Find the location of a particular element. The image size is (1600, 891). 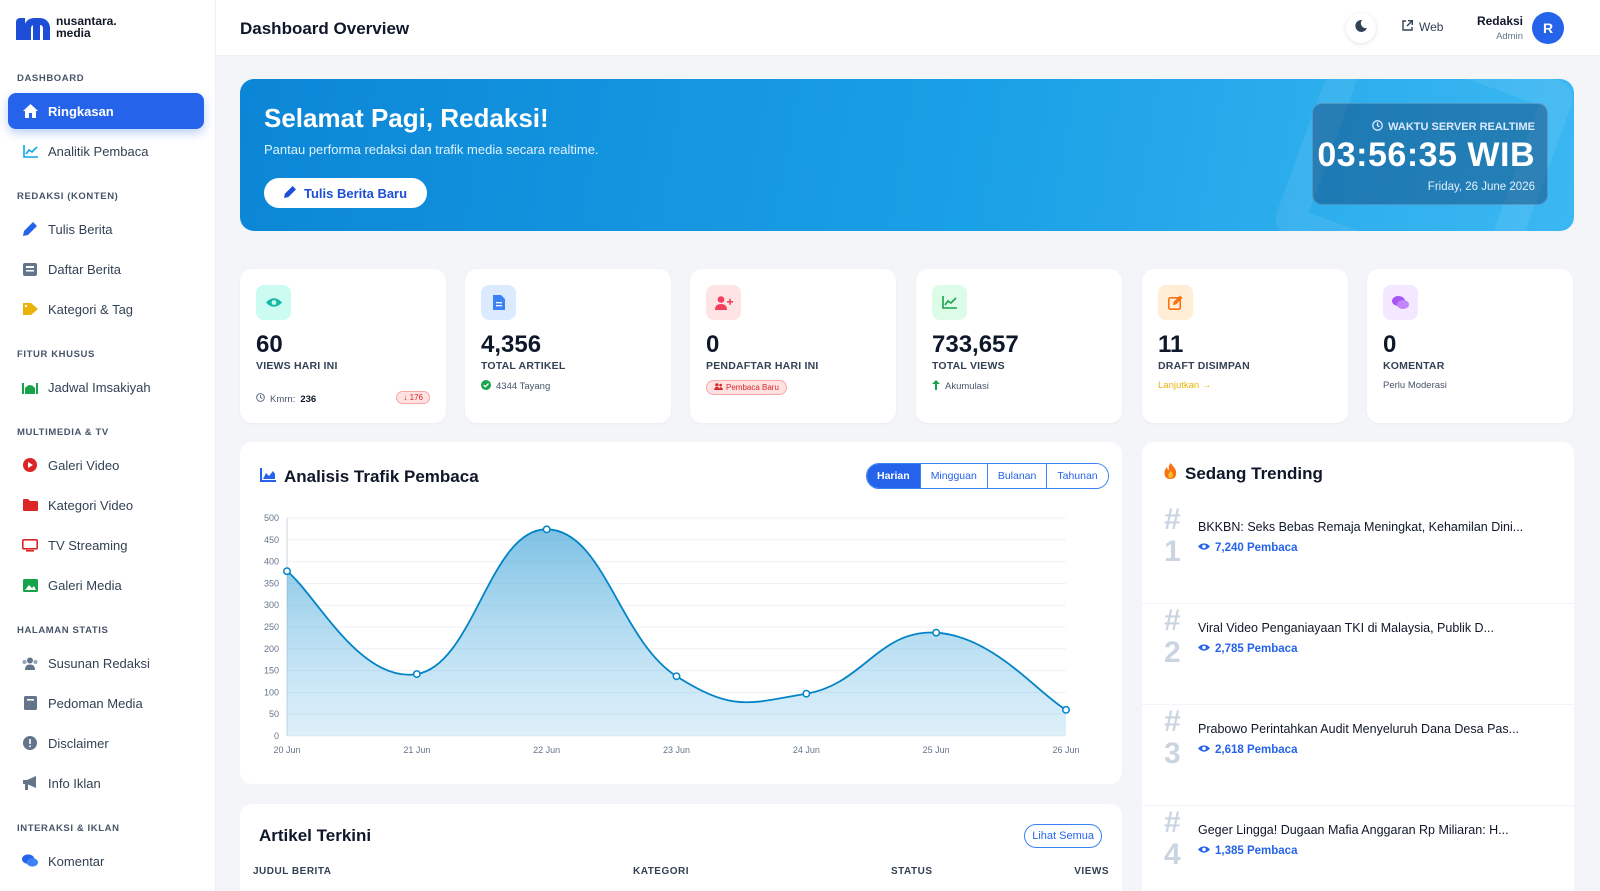

line-chart-icon is located at coordinates (949, 302).